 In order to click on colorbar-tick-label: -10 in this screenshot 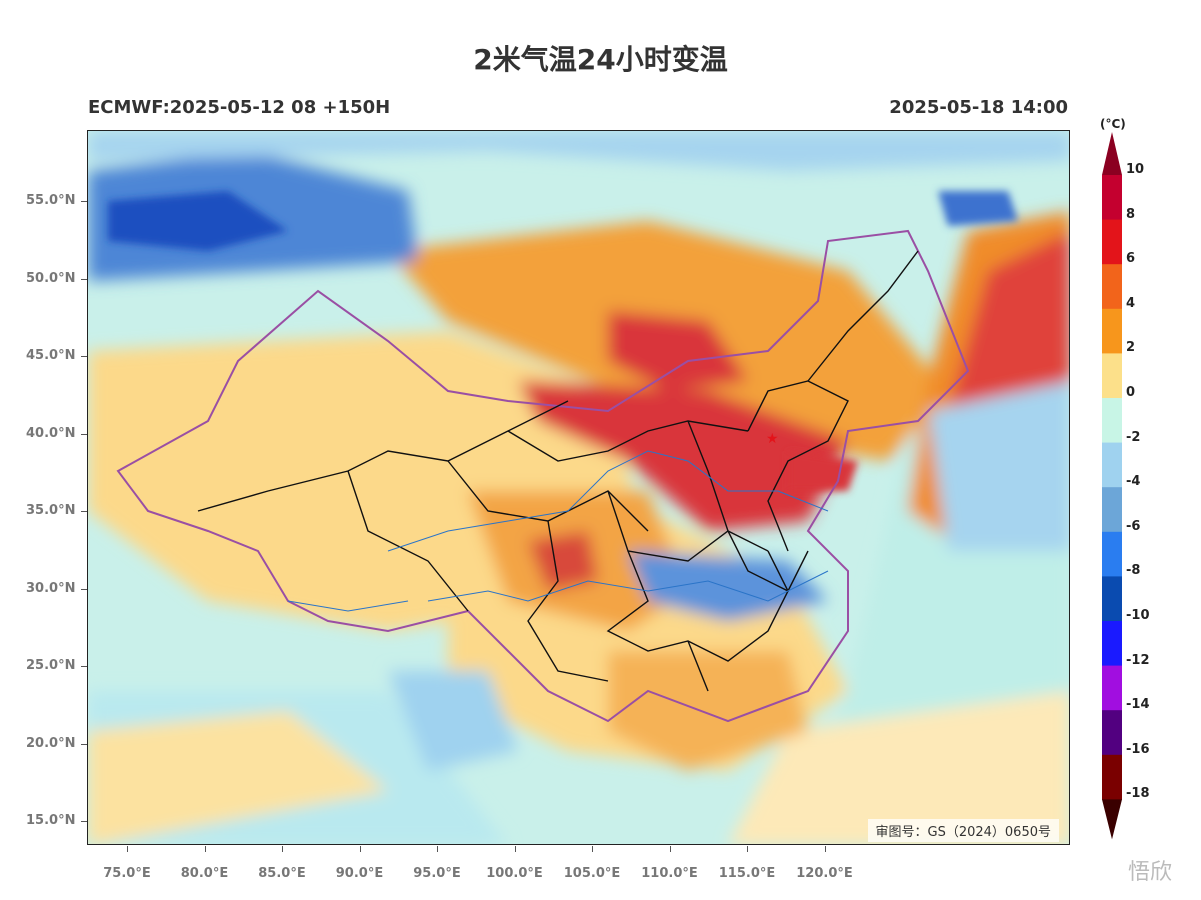, I will do `click(1138, 615)`.